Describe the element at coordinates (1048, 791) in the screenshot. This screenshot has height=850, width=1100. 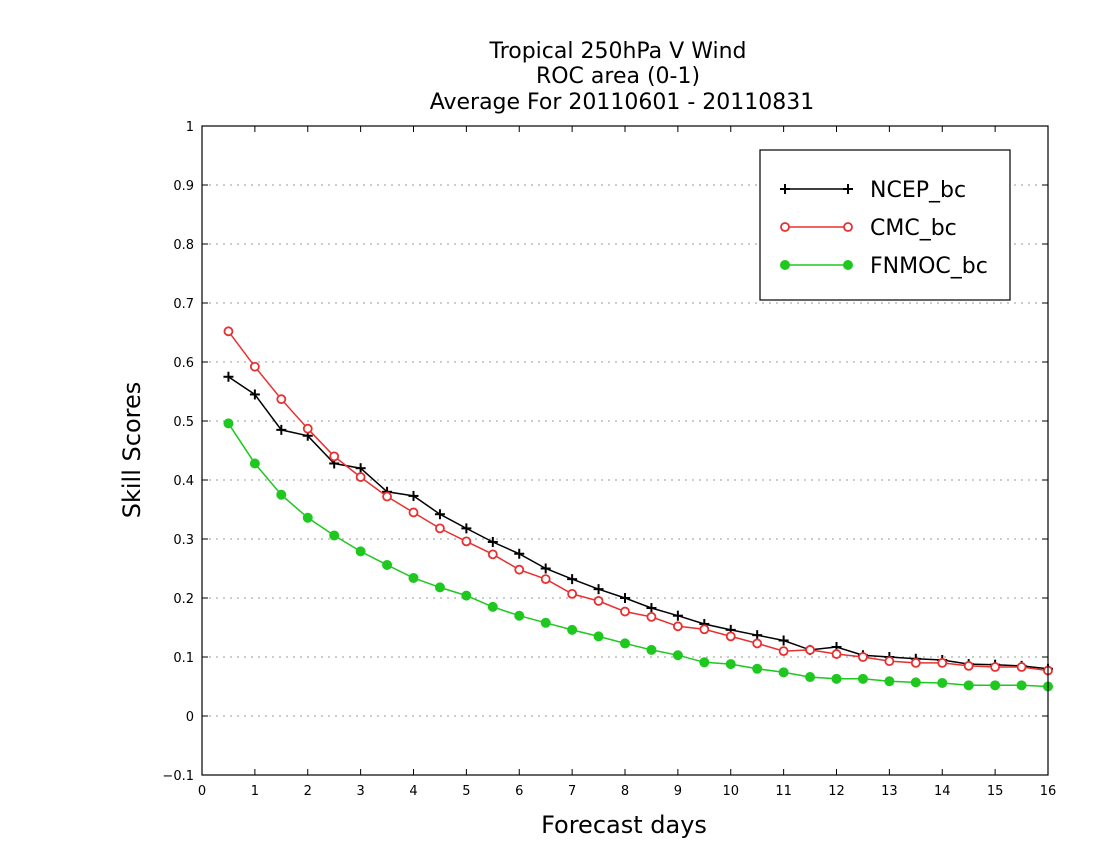
I see `x-tick-label: 16` at that location.